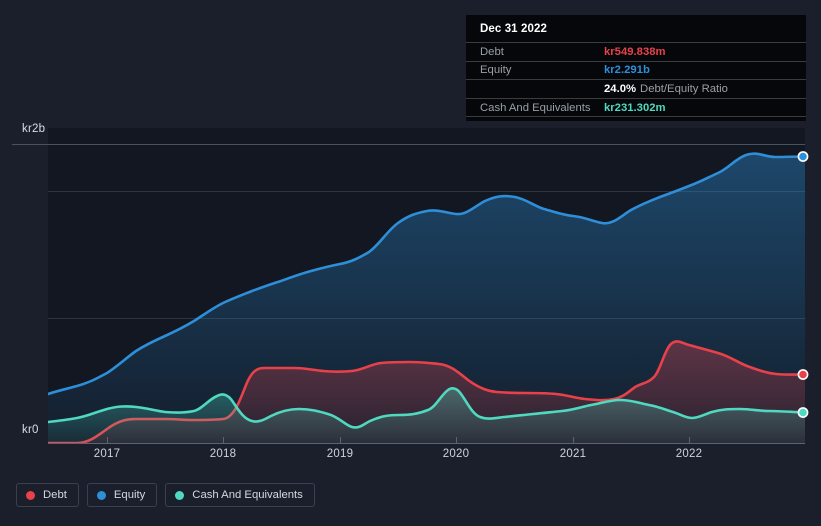 This screenshot has height=526, width=821. What do you see at coordinates (684, 88) in the screenshot?
I see `tooltip-label-ratio: Debt/Equity Ratio` at bounding box center [684, 88].